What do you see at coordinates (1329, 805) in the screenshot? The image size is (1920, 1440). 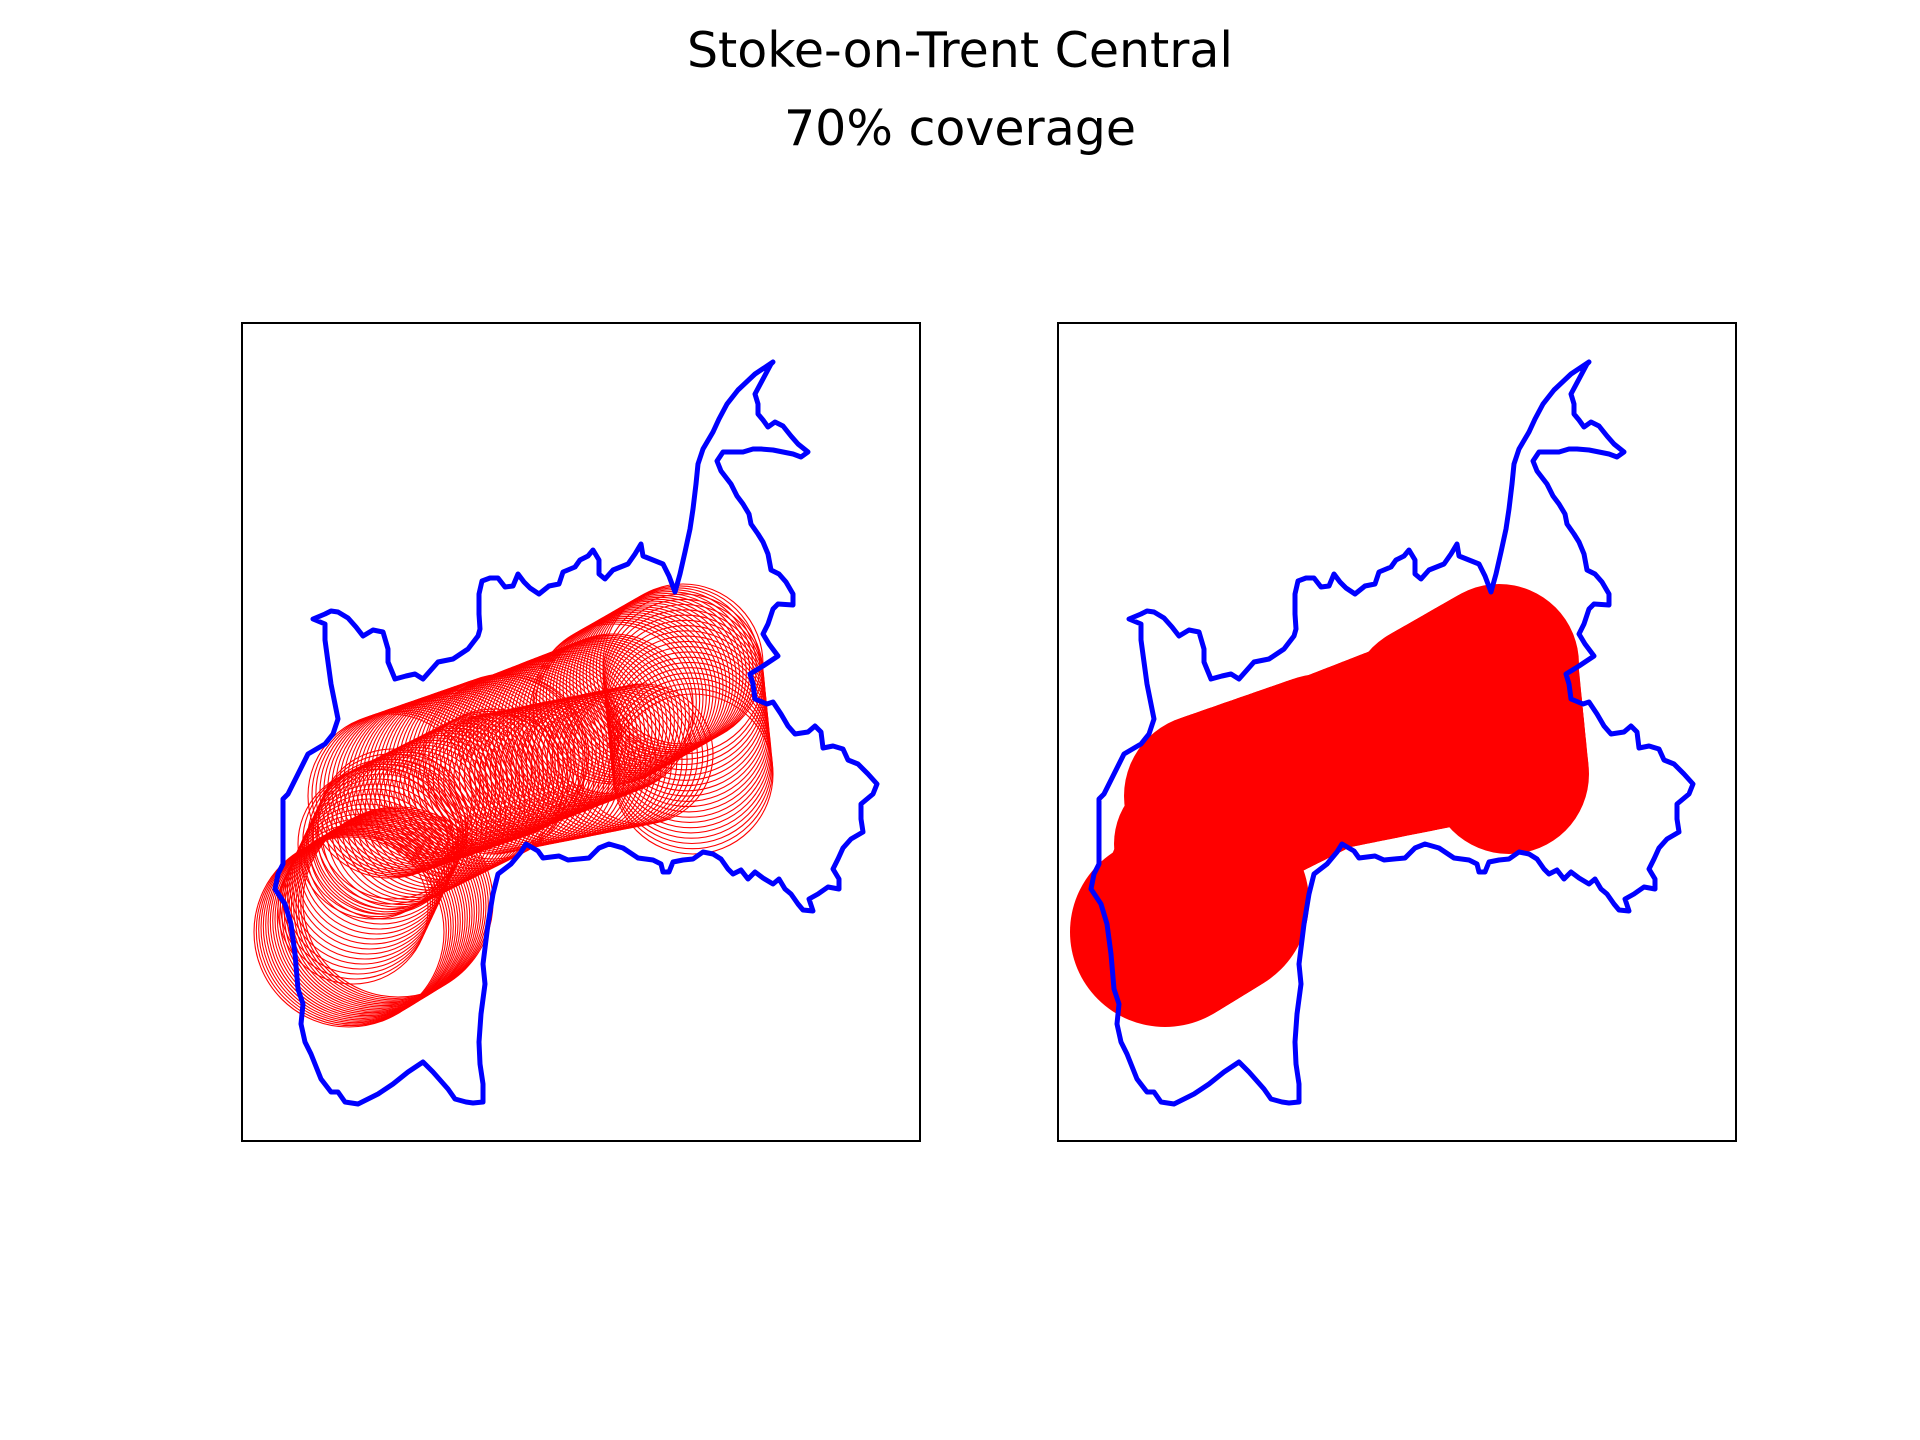 I see `coverage-fill-group` at bounding box center [1329, 805].